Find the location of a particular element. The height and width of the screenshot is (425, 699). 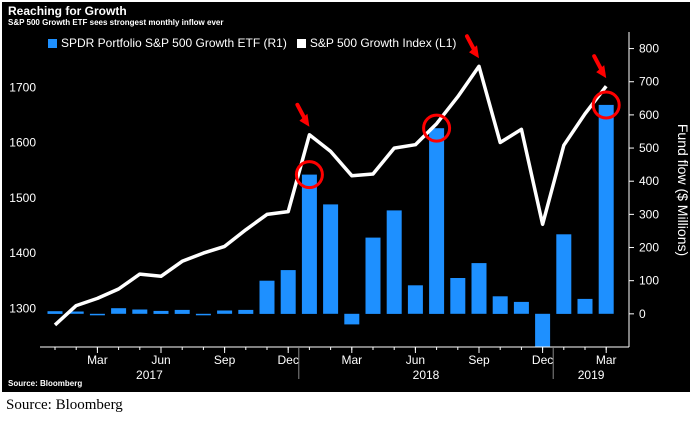

legend-swatch-line is located at coordinates (301, 43).